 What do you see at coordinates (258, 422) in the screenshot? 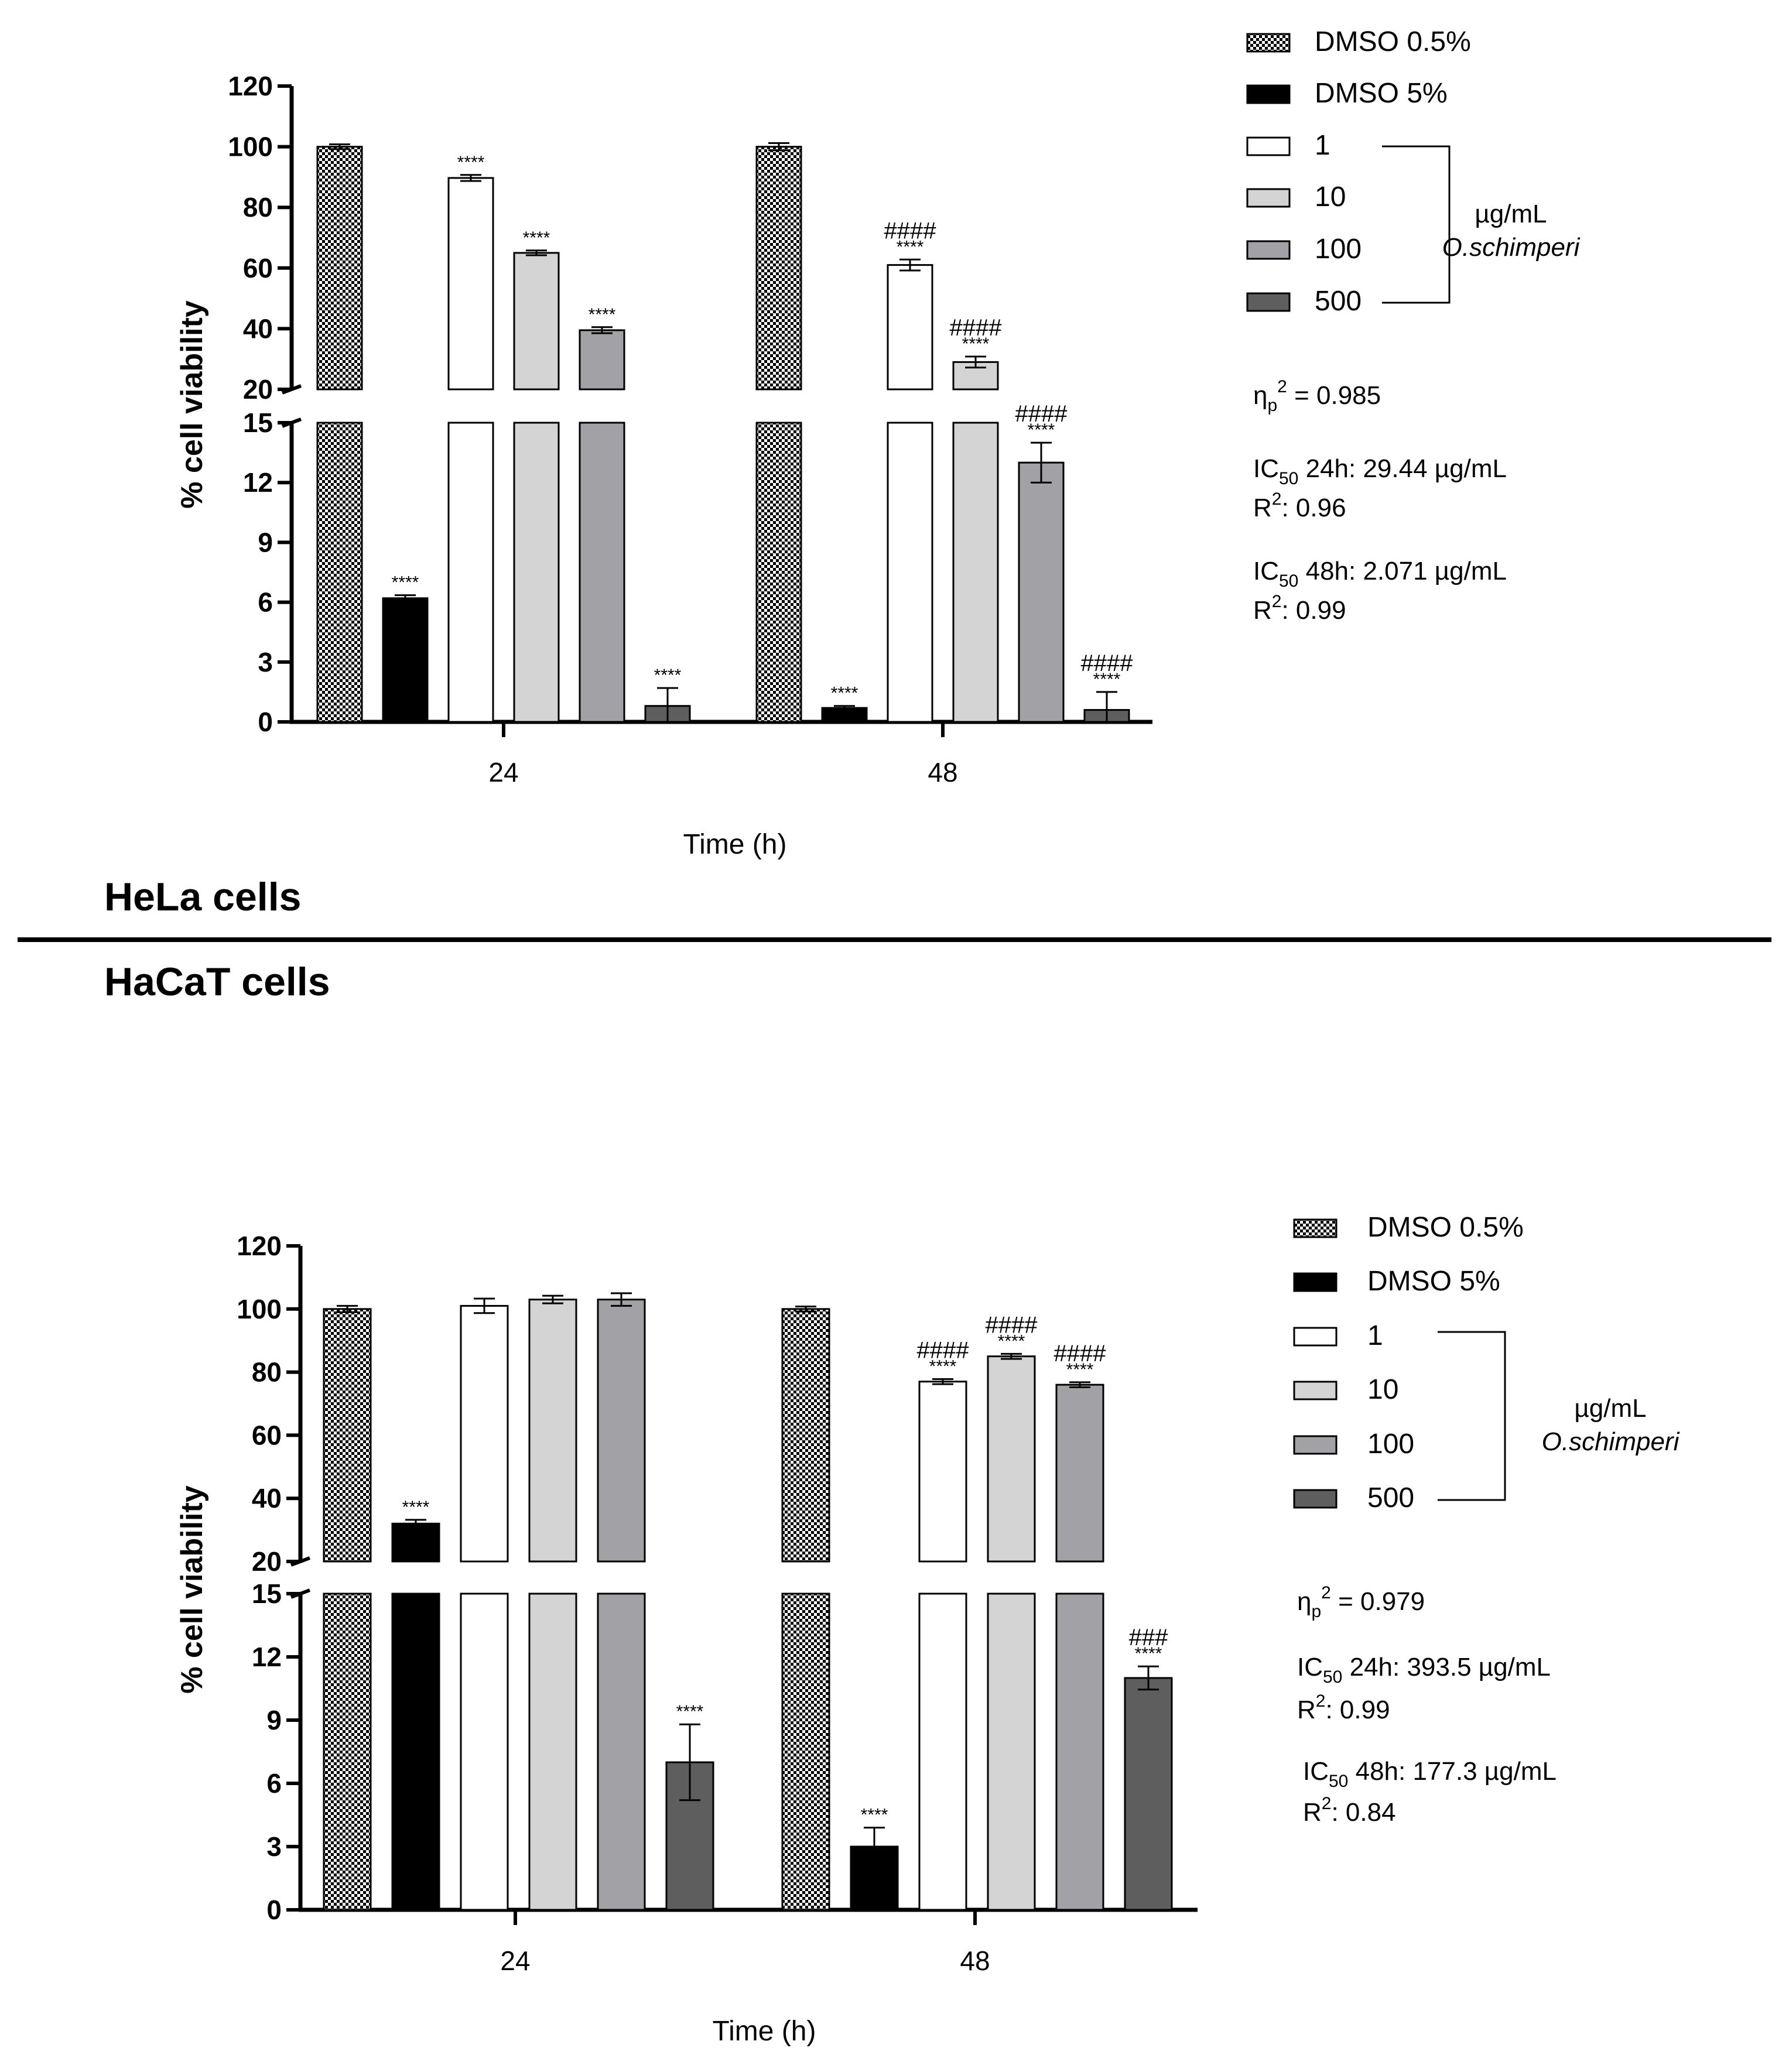
I see `y-tick-label: 15` at bounding box center [258, 422].